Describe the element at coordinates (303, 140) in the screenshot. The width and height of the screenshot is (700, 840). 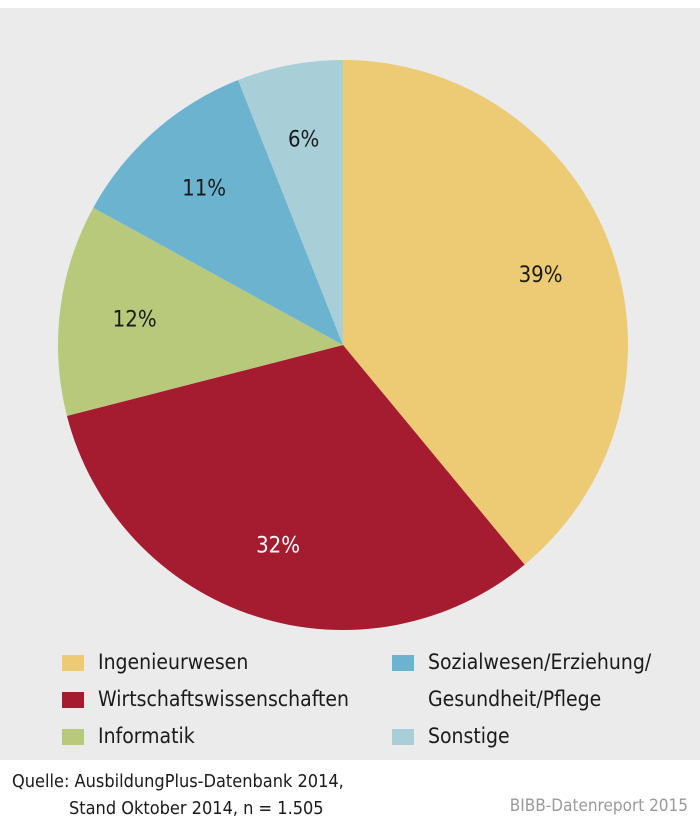
I see `pie-label-sonstige: 6%` at that location.